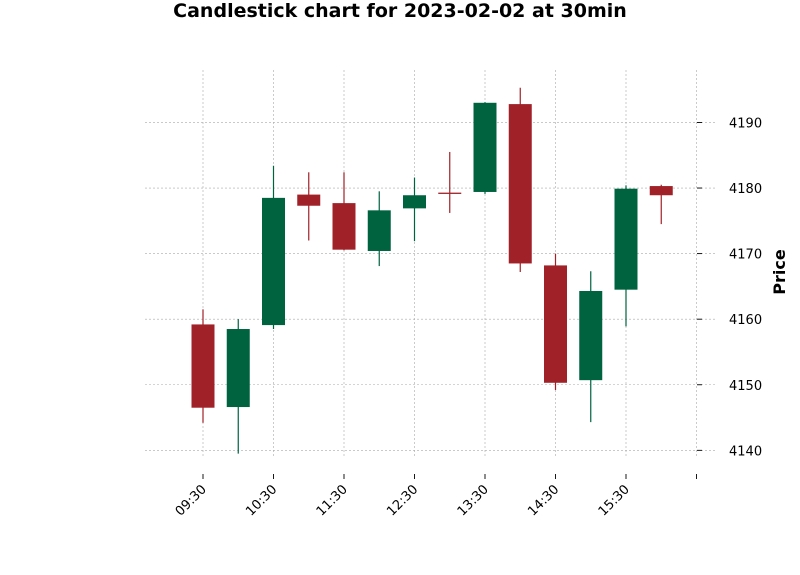 The image size is (800, 575). I want to click on x-tick-label: 13:30, so click(473, 500).